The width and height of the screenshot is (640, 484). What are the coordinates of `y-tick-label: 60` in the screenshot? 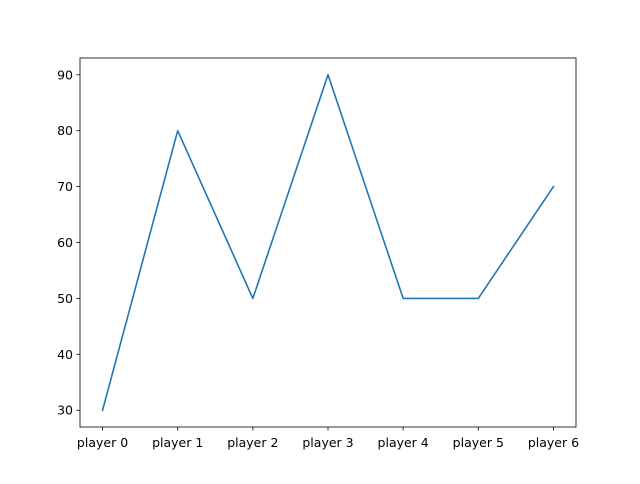 It's located at (65, 242).